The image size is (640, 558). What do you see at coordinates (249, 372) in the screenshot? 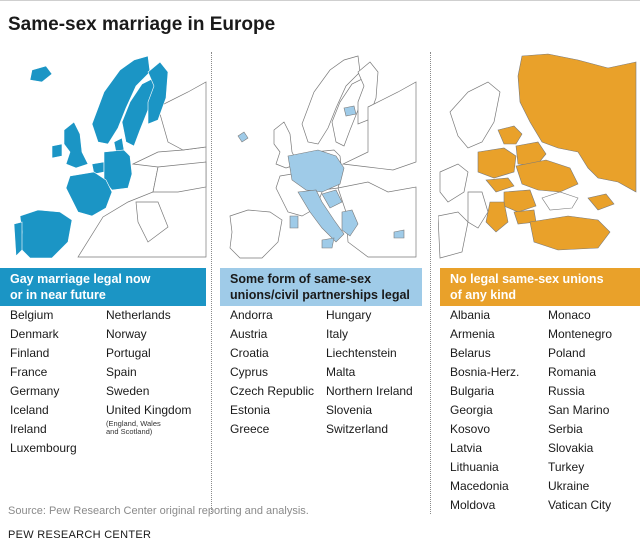
I see `country-label: Cyprus` at bounding box center [249, 372].